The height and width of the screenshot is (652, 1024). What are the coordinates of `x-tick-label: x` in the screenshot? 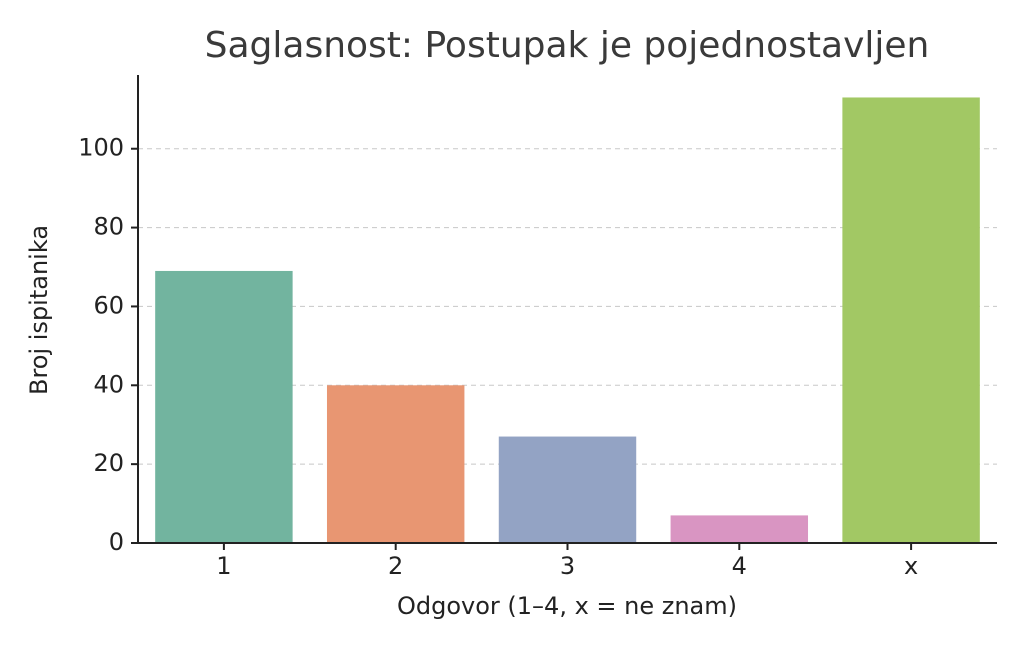 It's located at (911, 566).